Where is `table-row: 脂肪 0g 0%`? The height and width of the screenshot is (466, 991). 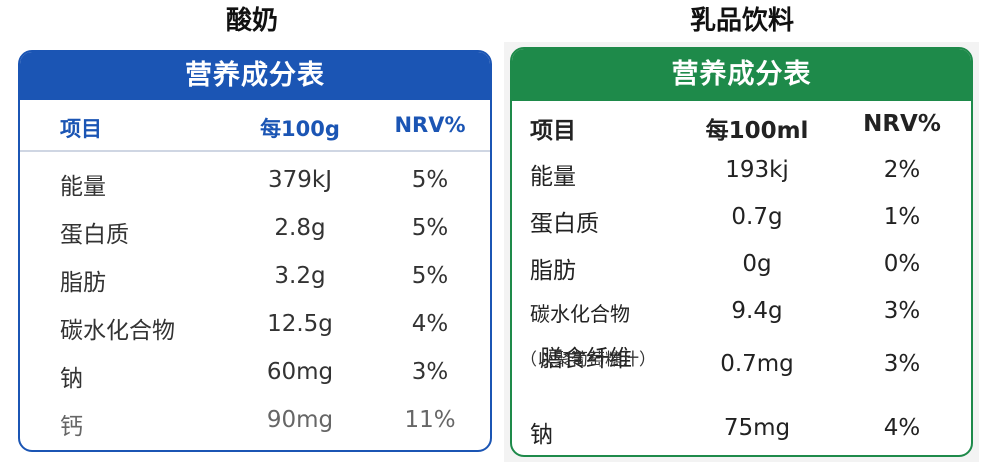 table-row: 脂肪 0g 0% is located at coordinates (741, 266).